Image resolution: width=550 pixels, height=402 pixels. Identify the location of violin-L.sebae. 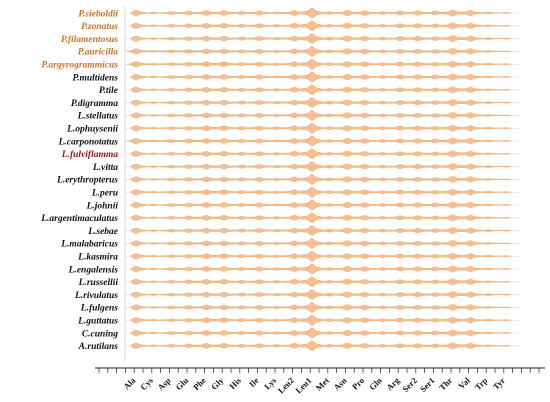
(320, 230).